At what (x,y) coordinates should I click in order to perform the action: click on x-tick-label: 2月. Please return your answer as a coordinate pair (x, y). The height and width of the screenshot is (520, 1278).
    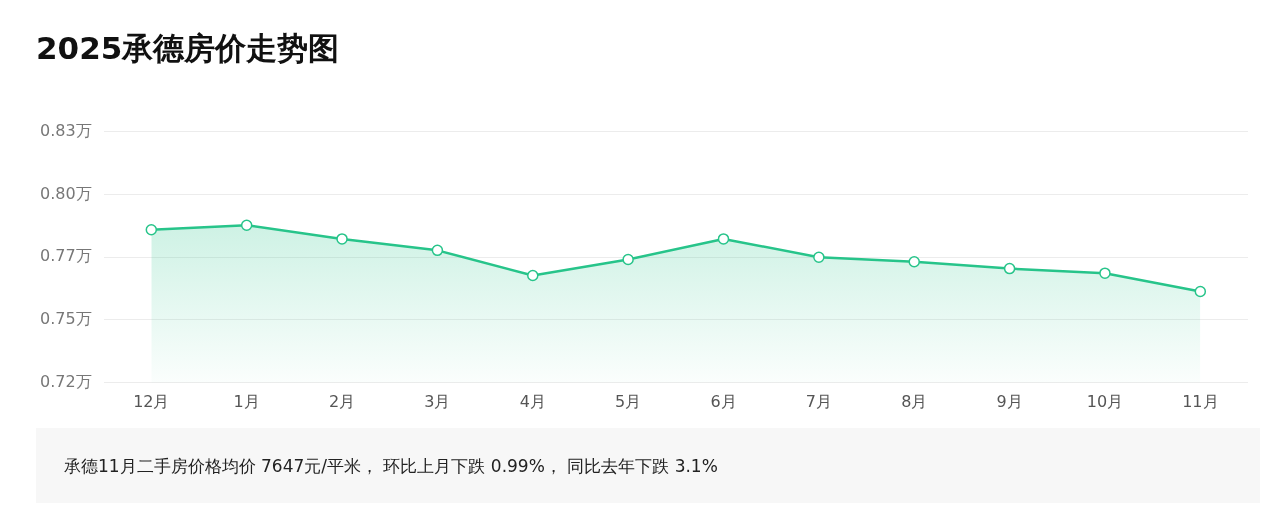
    Looking at the image, I should click on (342, 401).